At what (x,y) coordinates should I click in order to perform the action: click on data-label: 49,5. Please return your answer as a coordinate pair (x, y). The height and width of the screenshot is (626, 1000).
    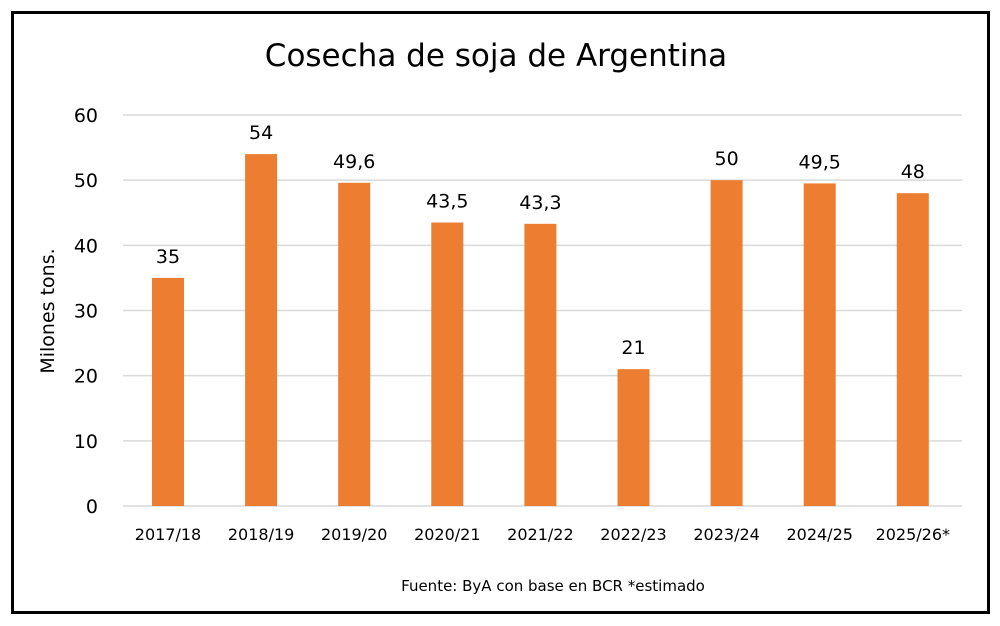
    Looking at the image, I should click on (820, 162).